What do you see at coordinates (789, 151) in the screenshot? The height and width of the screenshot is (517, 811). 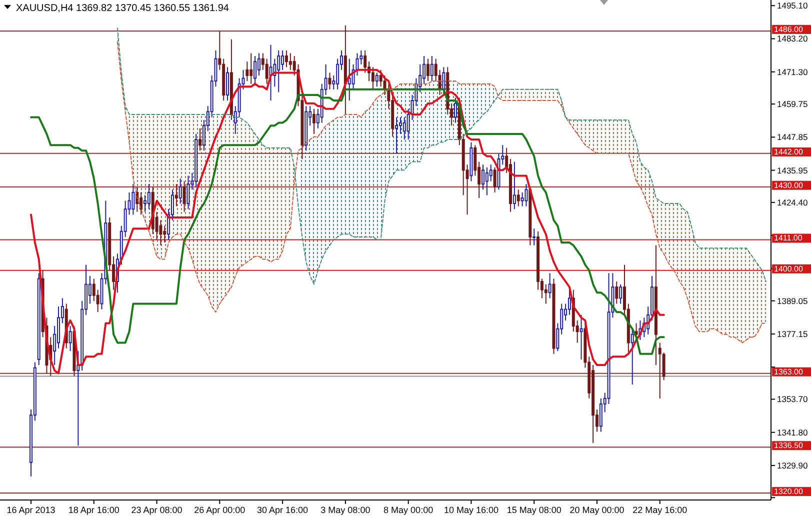 I see `ref-line-label: 1442.00` at bounding box center [789, 151].